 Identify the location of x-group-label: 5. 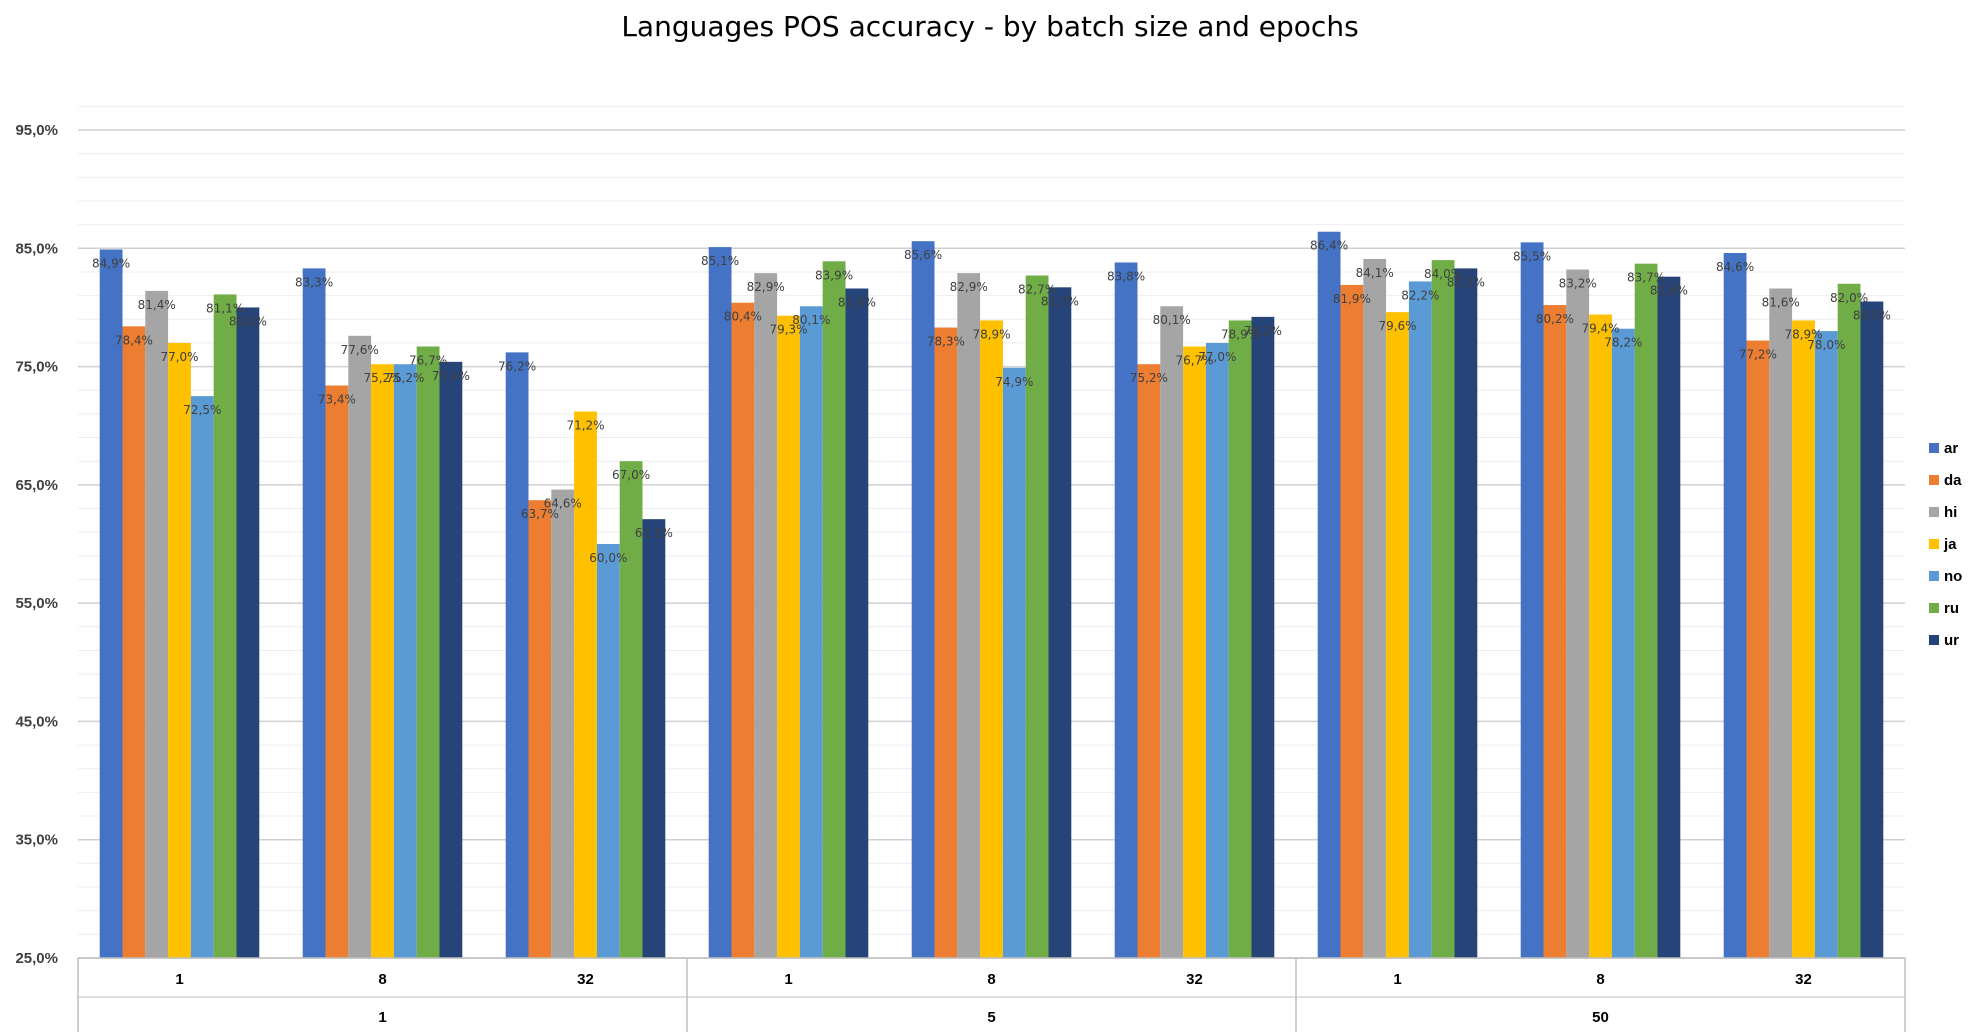
(991, 1017).